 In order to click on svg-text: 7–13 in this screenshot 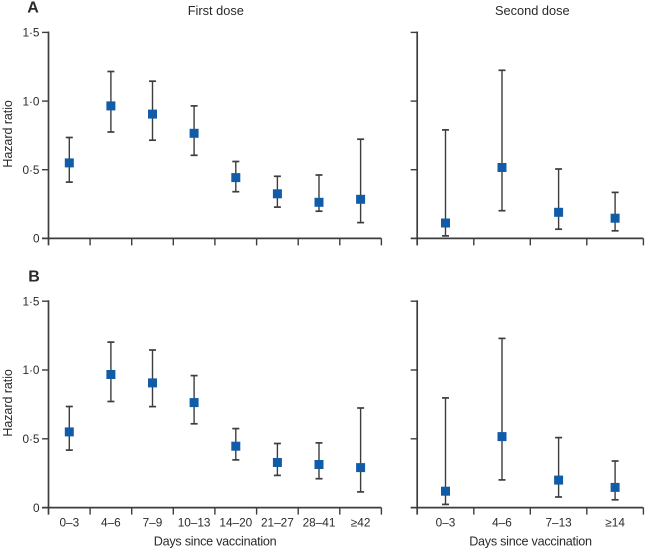, I will do `click(558, 522)`.